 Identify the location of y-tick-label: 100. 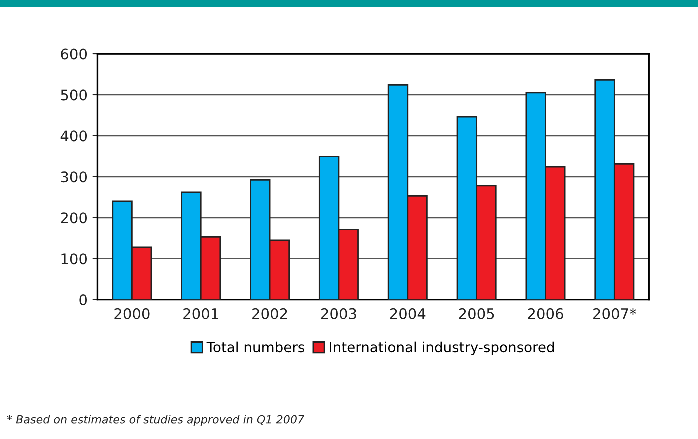
(75, 259).